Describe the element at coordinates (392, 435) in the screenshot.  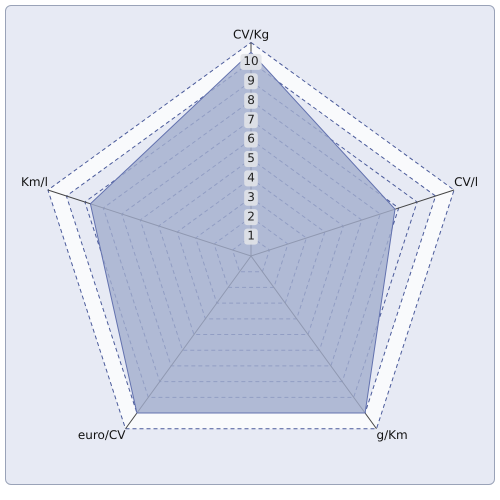
I see `spoke-label: g/Km` at that location.